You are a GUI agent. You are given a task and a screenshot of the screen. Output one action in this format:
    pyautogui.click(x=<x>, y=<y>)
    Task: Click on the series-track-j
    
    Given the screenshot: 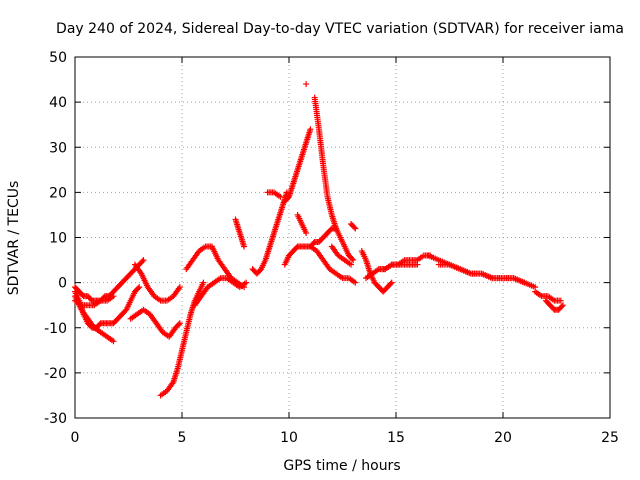 What is the action you would take?
    pyautogui.click(x=240, y=233)
    